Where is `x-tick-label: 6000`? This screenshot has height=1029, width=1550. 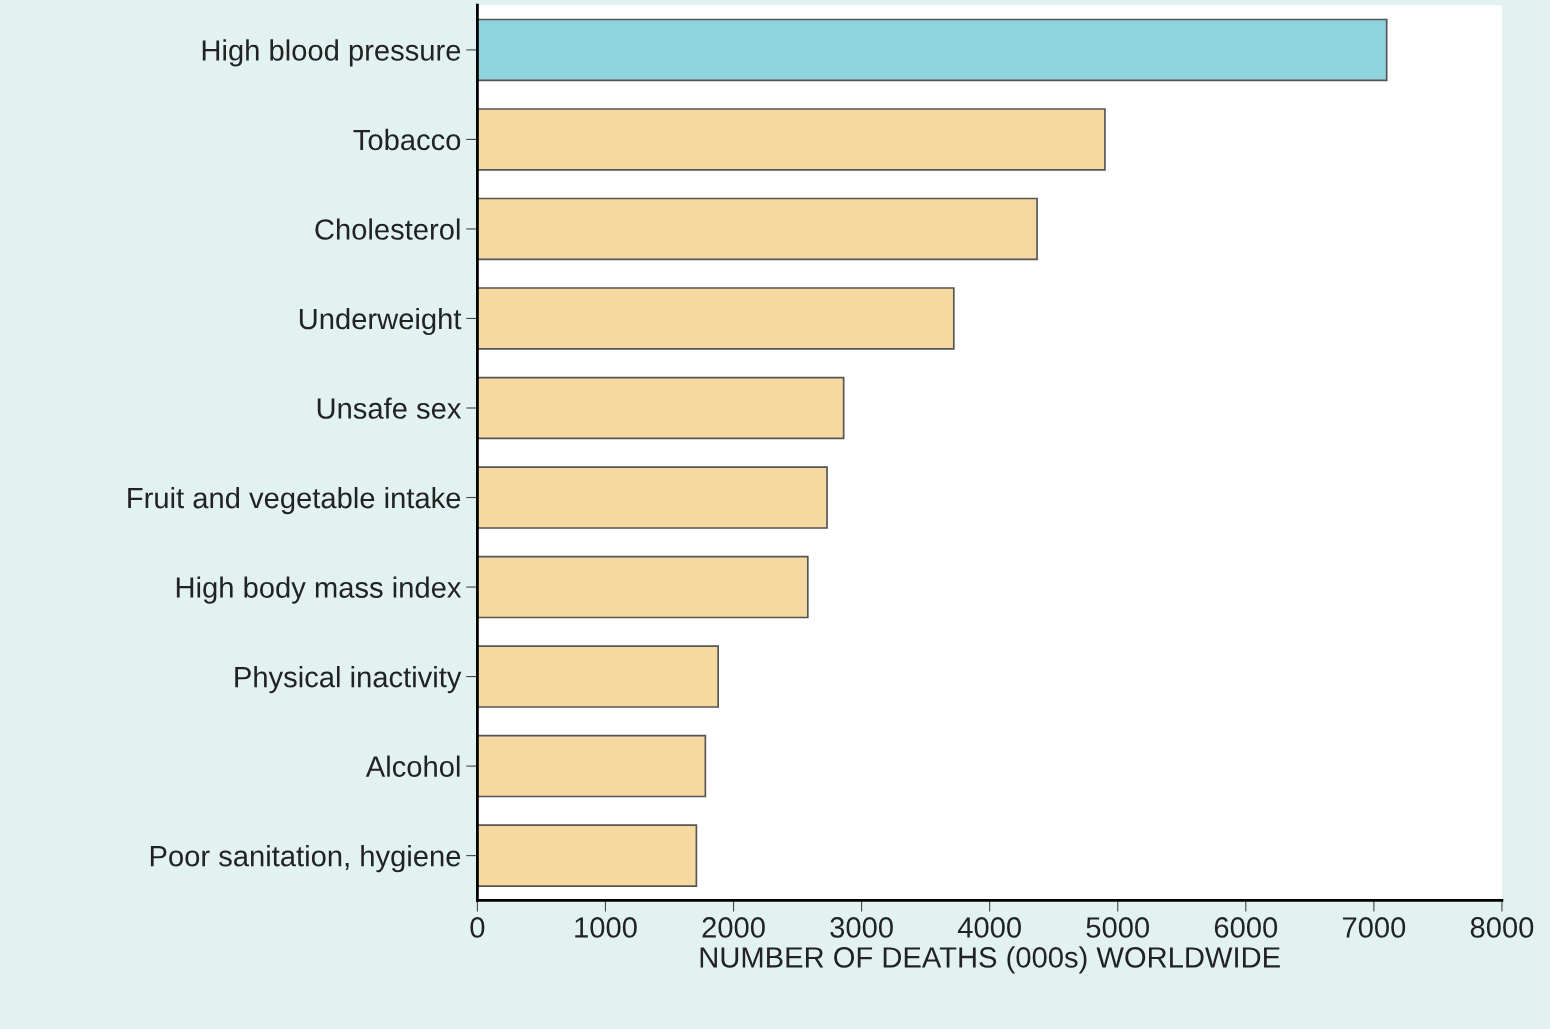 x-tick-label: 6000 is located at coordinates (1246, 927).